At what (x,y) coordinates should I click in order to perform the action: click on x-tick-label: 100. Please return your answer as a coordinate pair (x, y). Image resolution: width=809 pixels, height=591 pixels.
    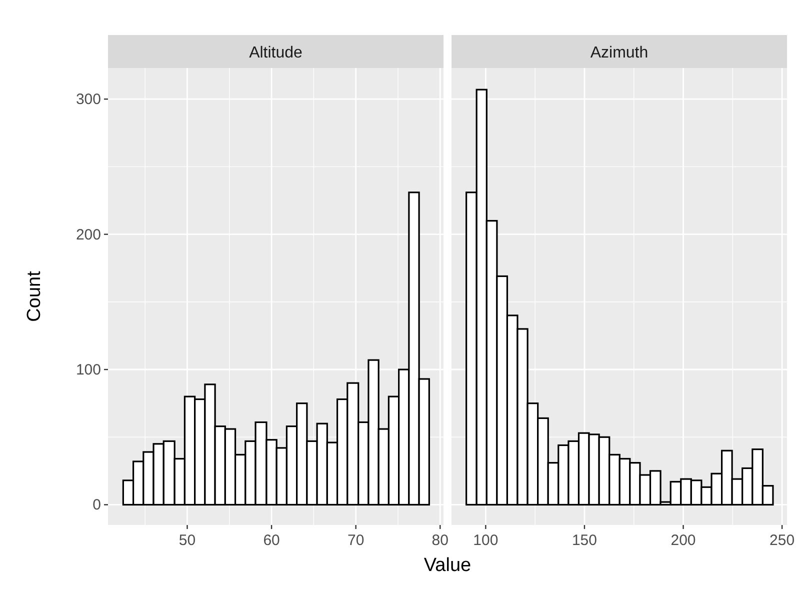
    Looking at the image, I should click on (485, 540).